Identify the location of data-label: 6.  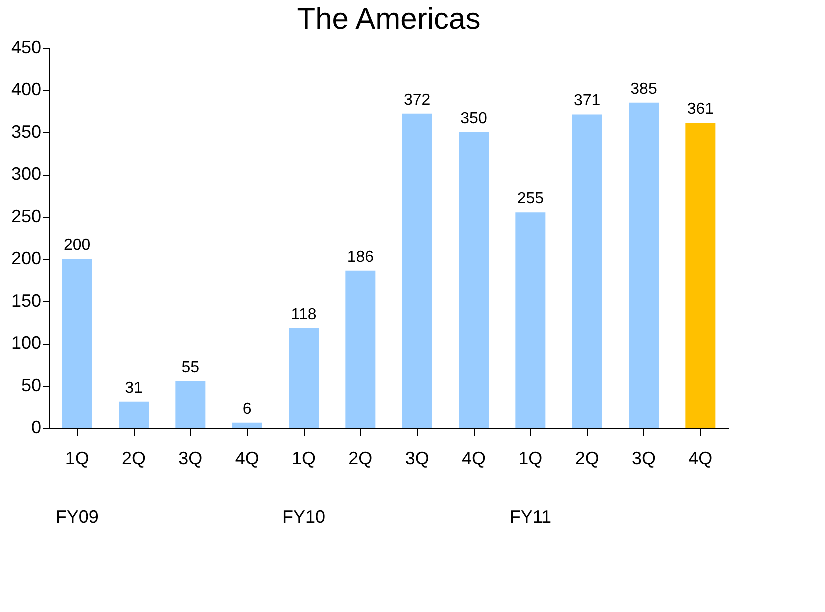
(247, 409).